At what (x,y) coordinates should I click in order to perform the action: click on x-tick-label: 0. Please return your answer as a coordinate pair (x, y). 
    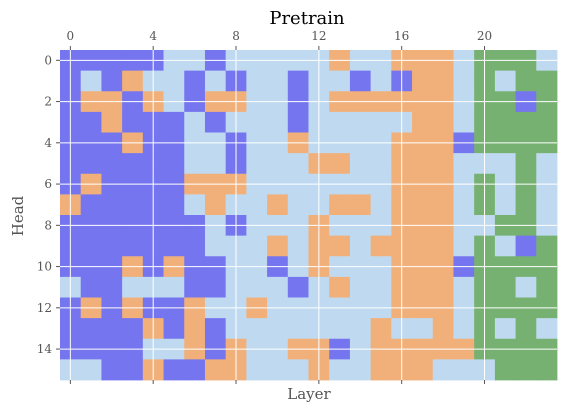
    Looking at the image, I should click on (71, 36).